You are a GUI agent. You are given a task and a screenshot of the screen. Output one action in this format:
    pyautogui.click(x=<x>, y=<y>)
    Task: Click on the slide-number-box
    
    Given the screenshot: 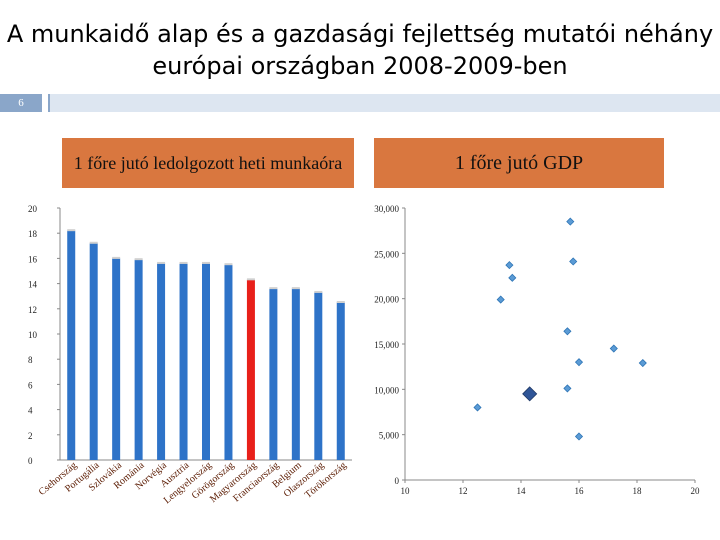 What is the action you would take?
    pyautogui.click(x=21, y=103)
    